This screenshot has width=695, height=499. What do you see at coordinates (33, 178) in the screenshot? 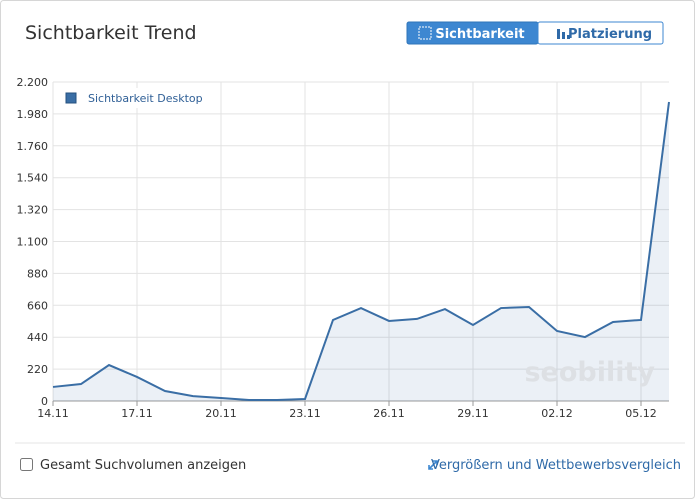
I see `y-tick-label: 1.540` at bounding box center [33, 178].